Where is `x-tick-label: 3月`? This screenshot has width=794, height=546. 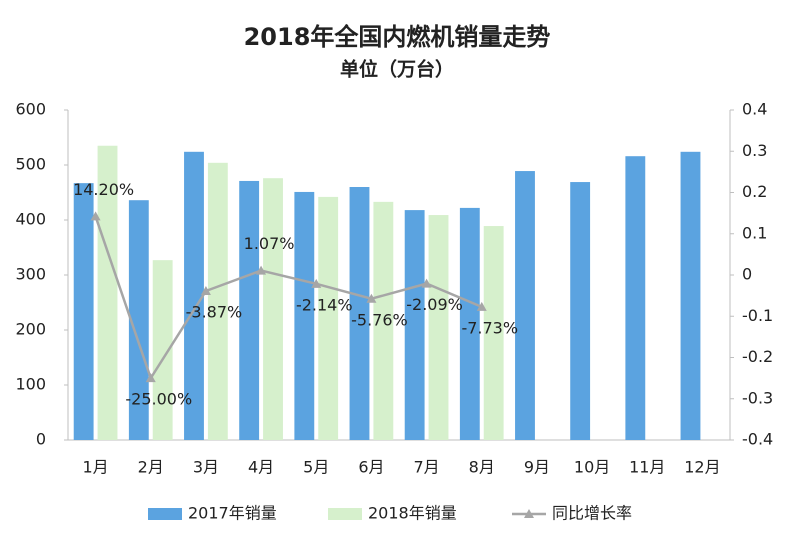 x-tick-label: 3月 is located at coordinates (206, 467).